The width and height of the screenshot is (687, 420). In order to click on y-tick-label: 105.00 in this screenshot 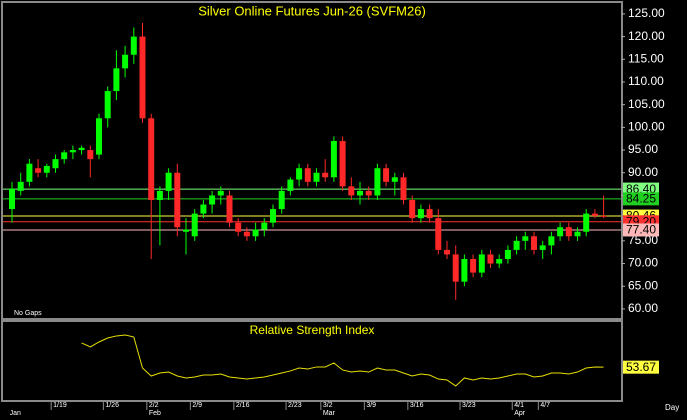, I will do `click(646, 104)`.